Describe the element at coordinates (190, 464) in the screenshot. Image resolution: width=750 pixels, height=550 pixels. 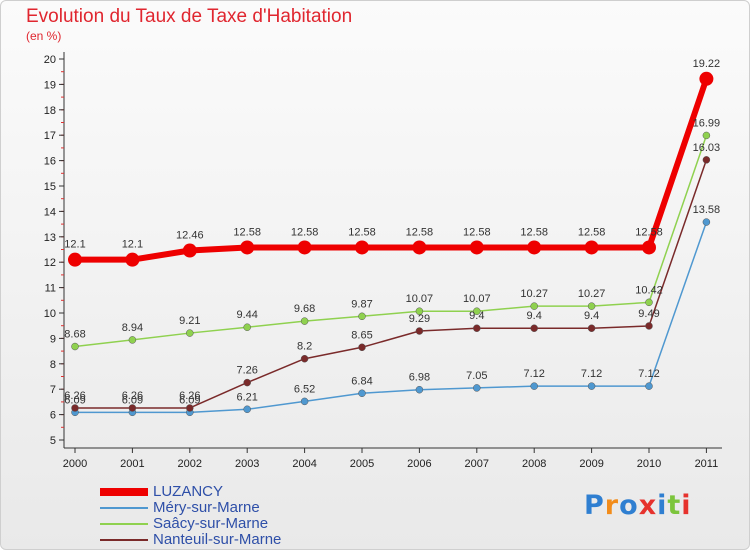
I see `x-tick-label: 2002` at that location.